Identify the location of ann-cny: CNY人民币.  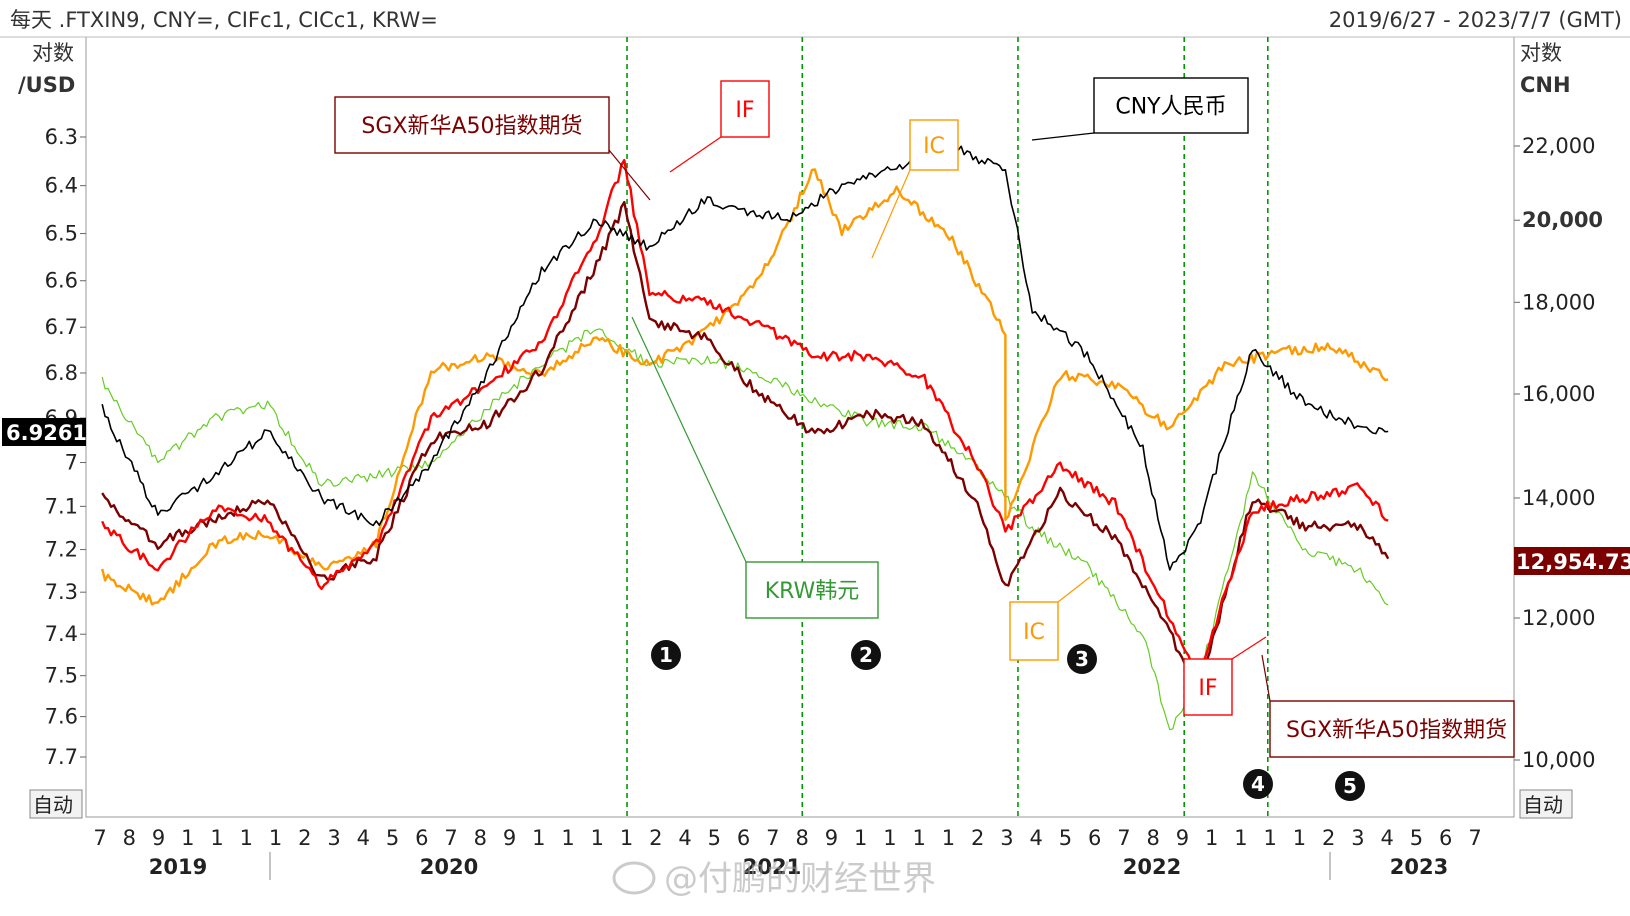
(1170, 107).